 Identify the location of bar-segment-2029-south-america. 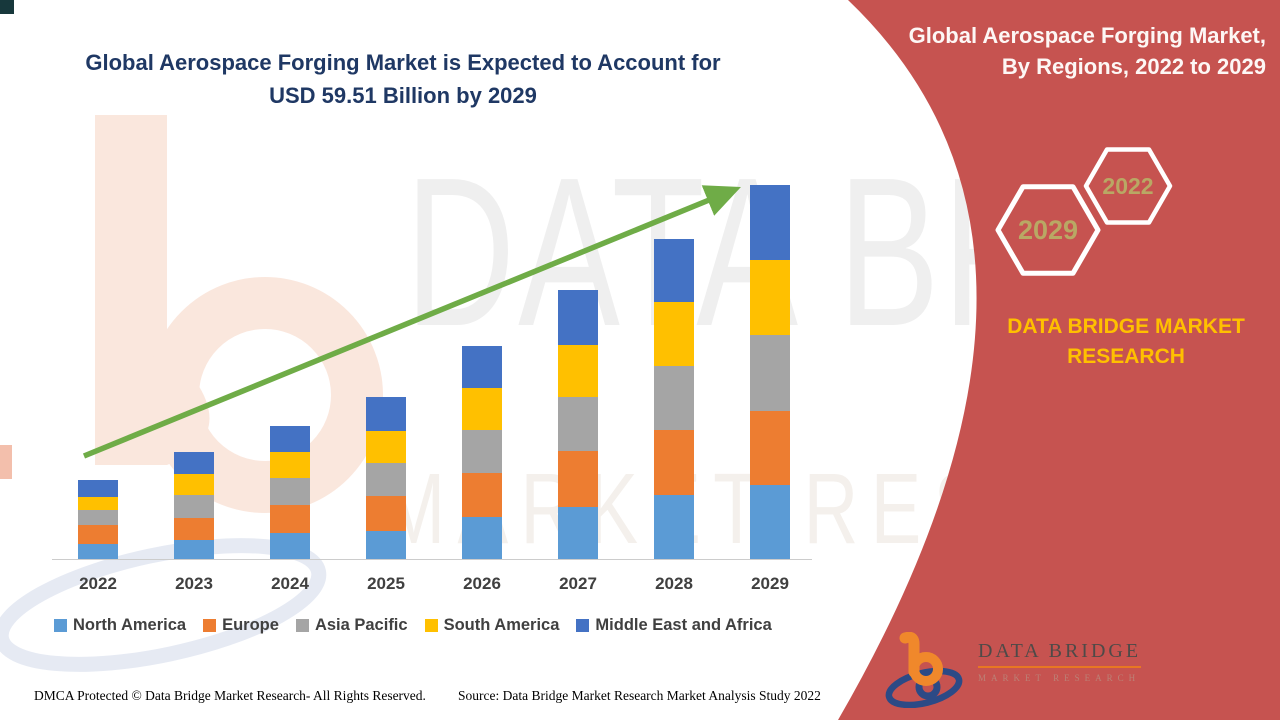
(770, 297).